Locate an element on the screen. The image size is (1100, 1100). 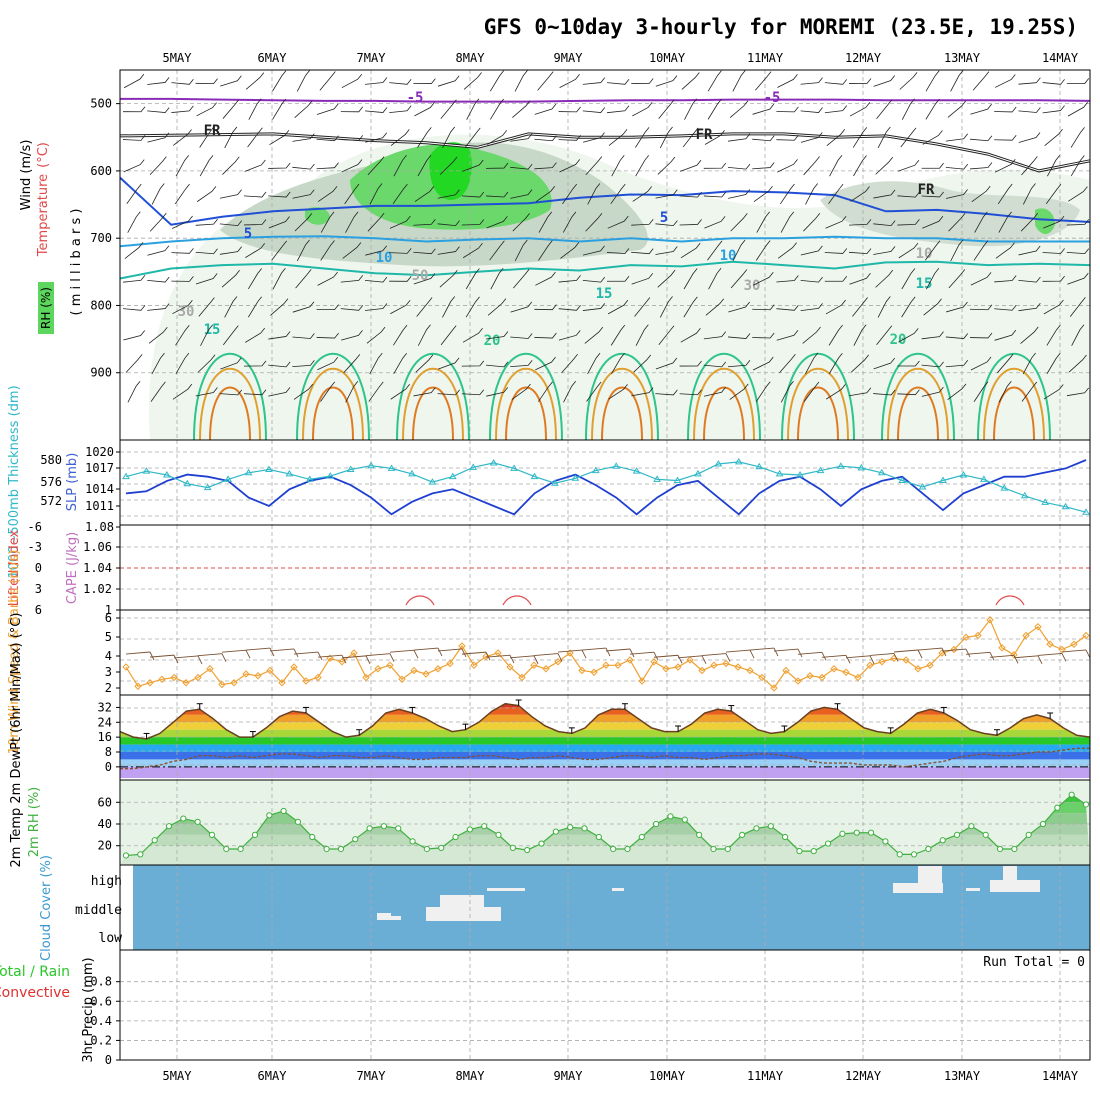
y-tick-label: 1.02 is located at coordinates (97, 589).